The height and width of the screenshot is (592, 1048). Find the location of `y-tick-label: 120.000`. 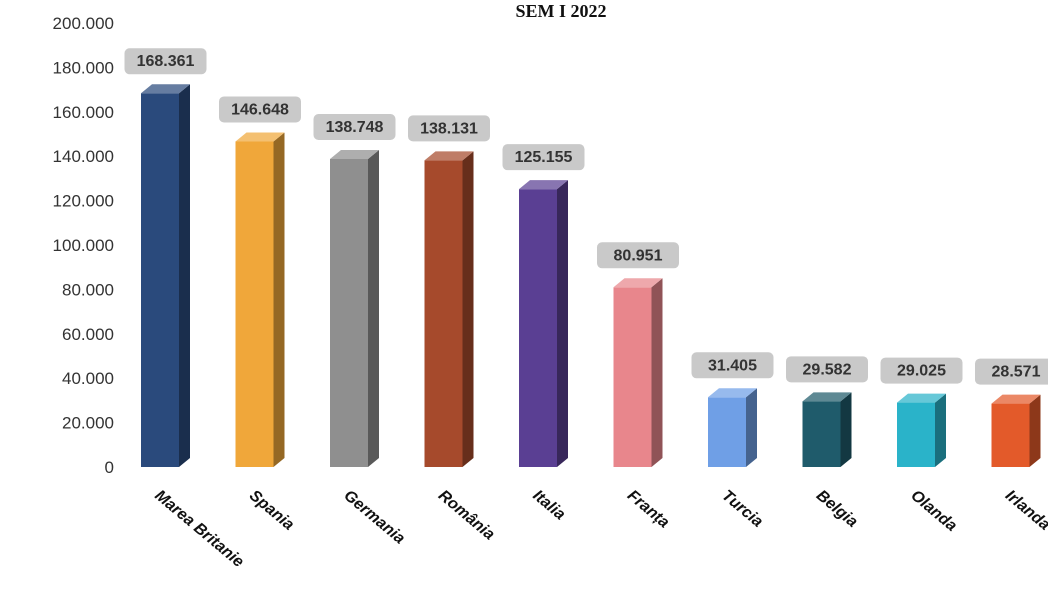

y-tick-label: 120.000 is located at coordinates (83, 201).